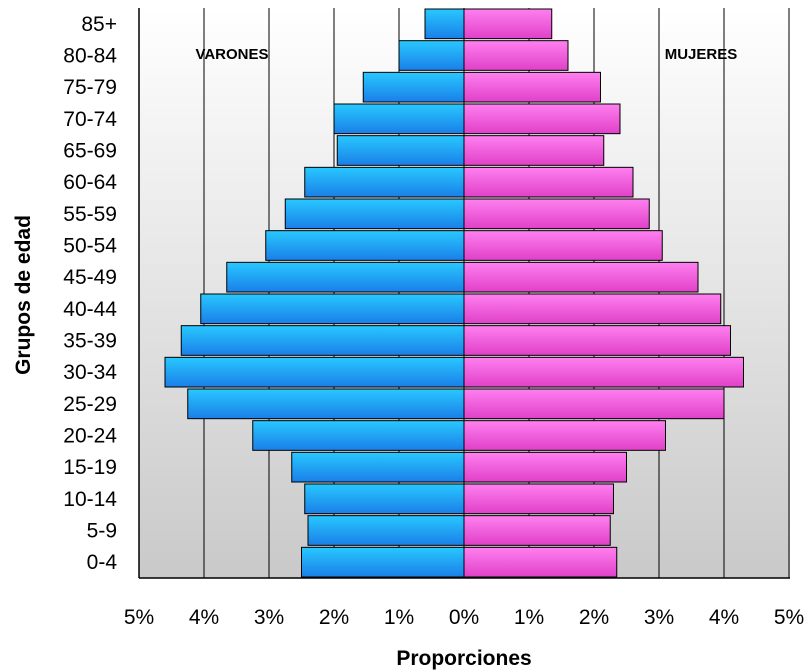 The height and width of the screenshot is (672, 812). What do you see at coordinates (90, 214) in the screenshot?
I see `y-tick-label: 55-59` at bounding box center [90, 214].